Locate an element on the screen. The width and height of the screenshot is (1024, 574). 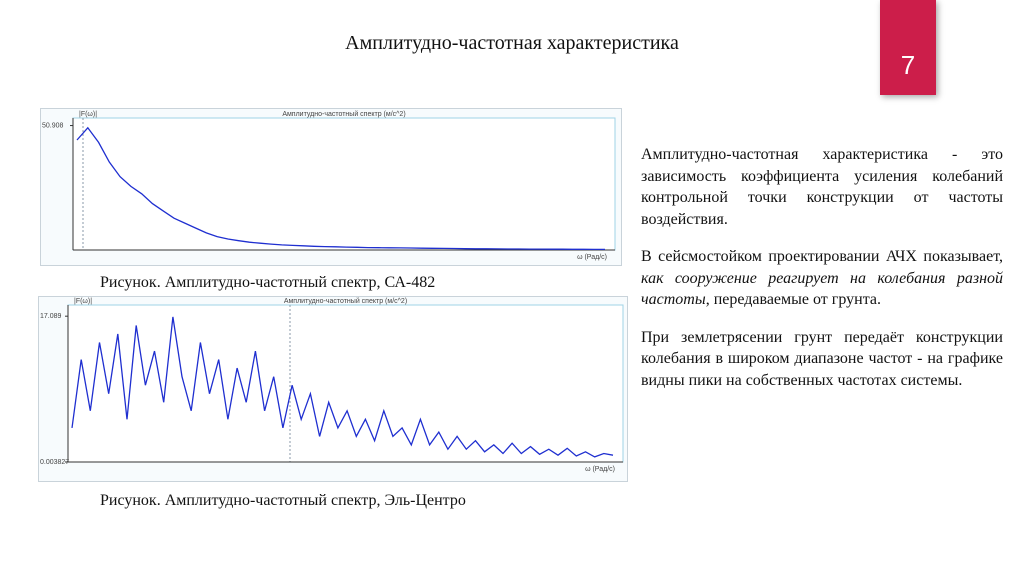
page-number: 7 is located at coordinates (908, 47).